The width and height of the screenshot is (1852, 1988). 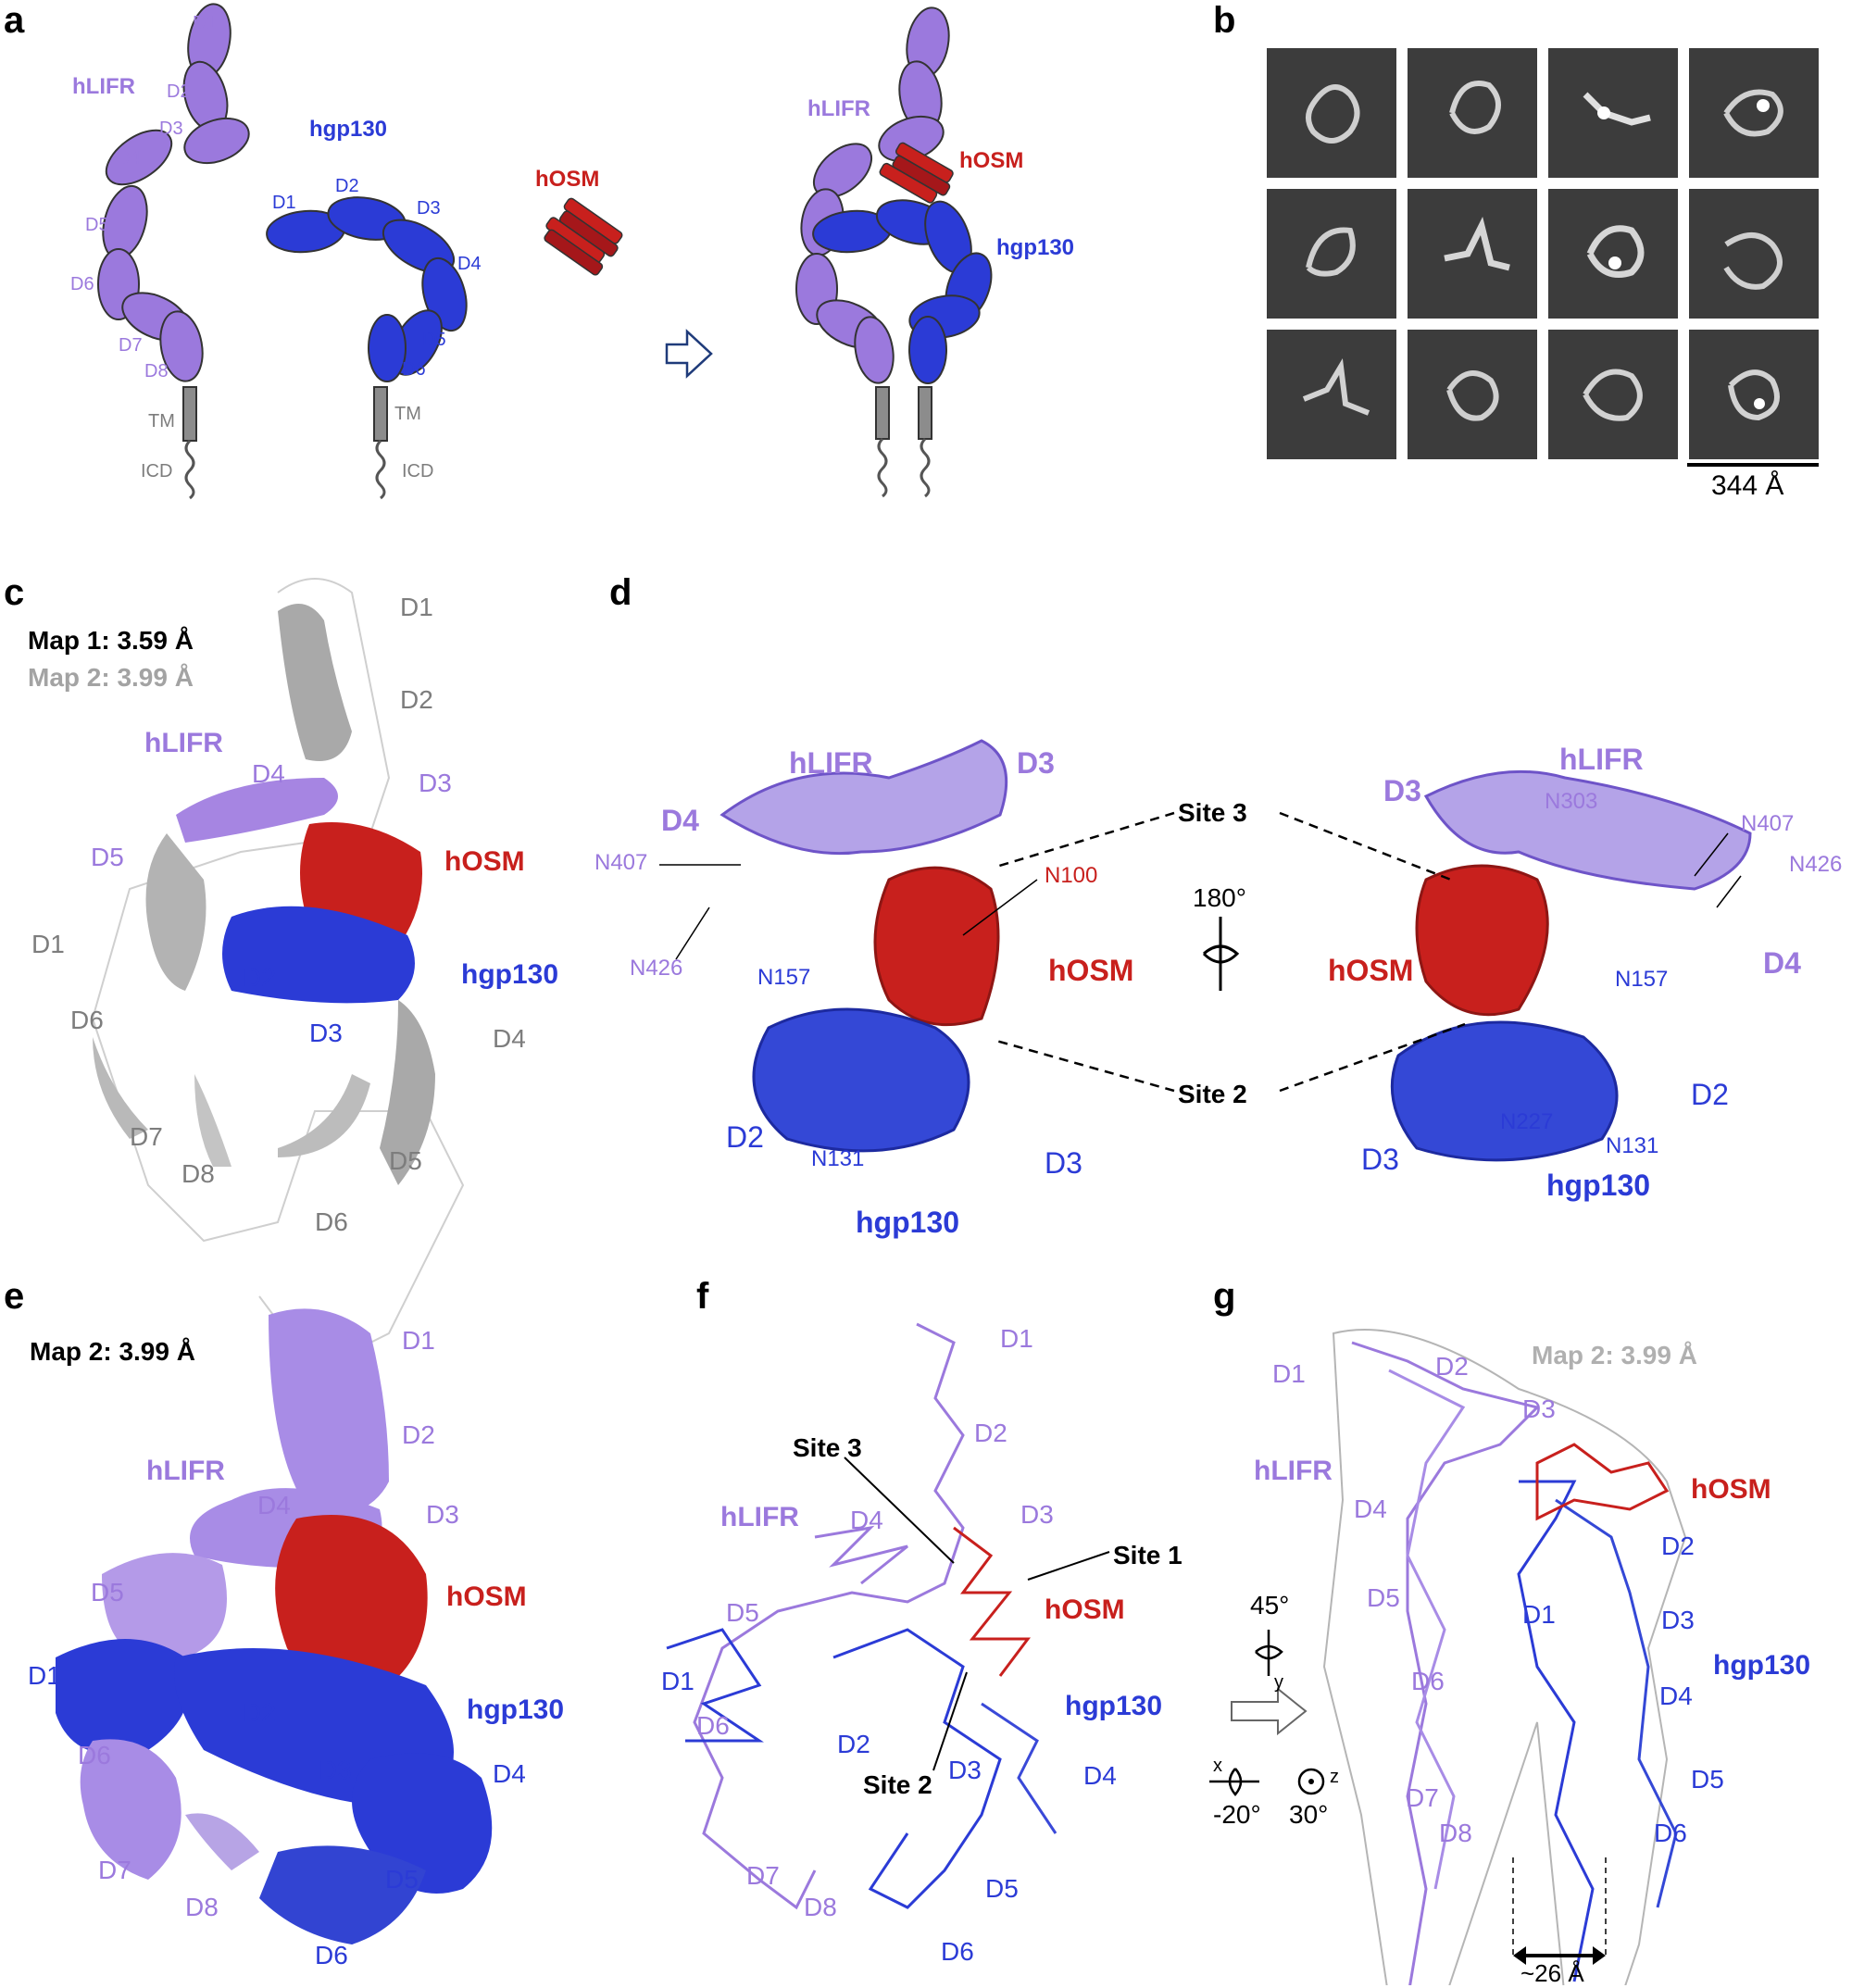 What do you see at coordinates (656, 968) in the screenshot?
I see `d-left-n426: N426` at bounding box center [656, 968].